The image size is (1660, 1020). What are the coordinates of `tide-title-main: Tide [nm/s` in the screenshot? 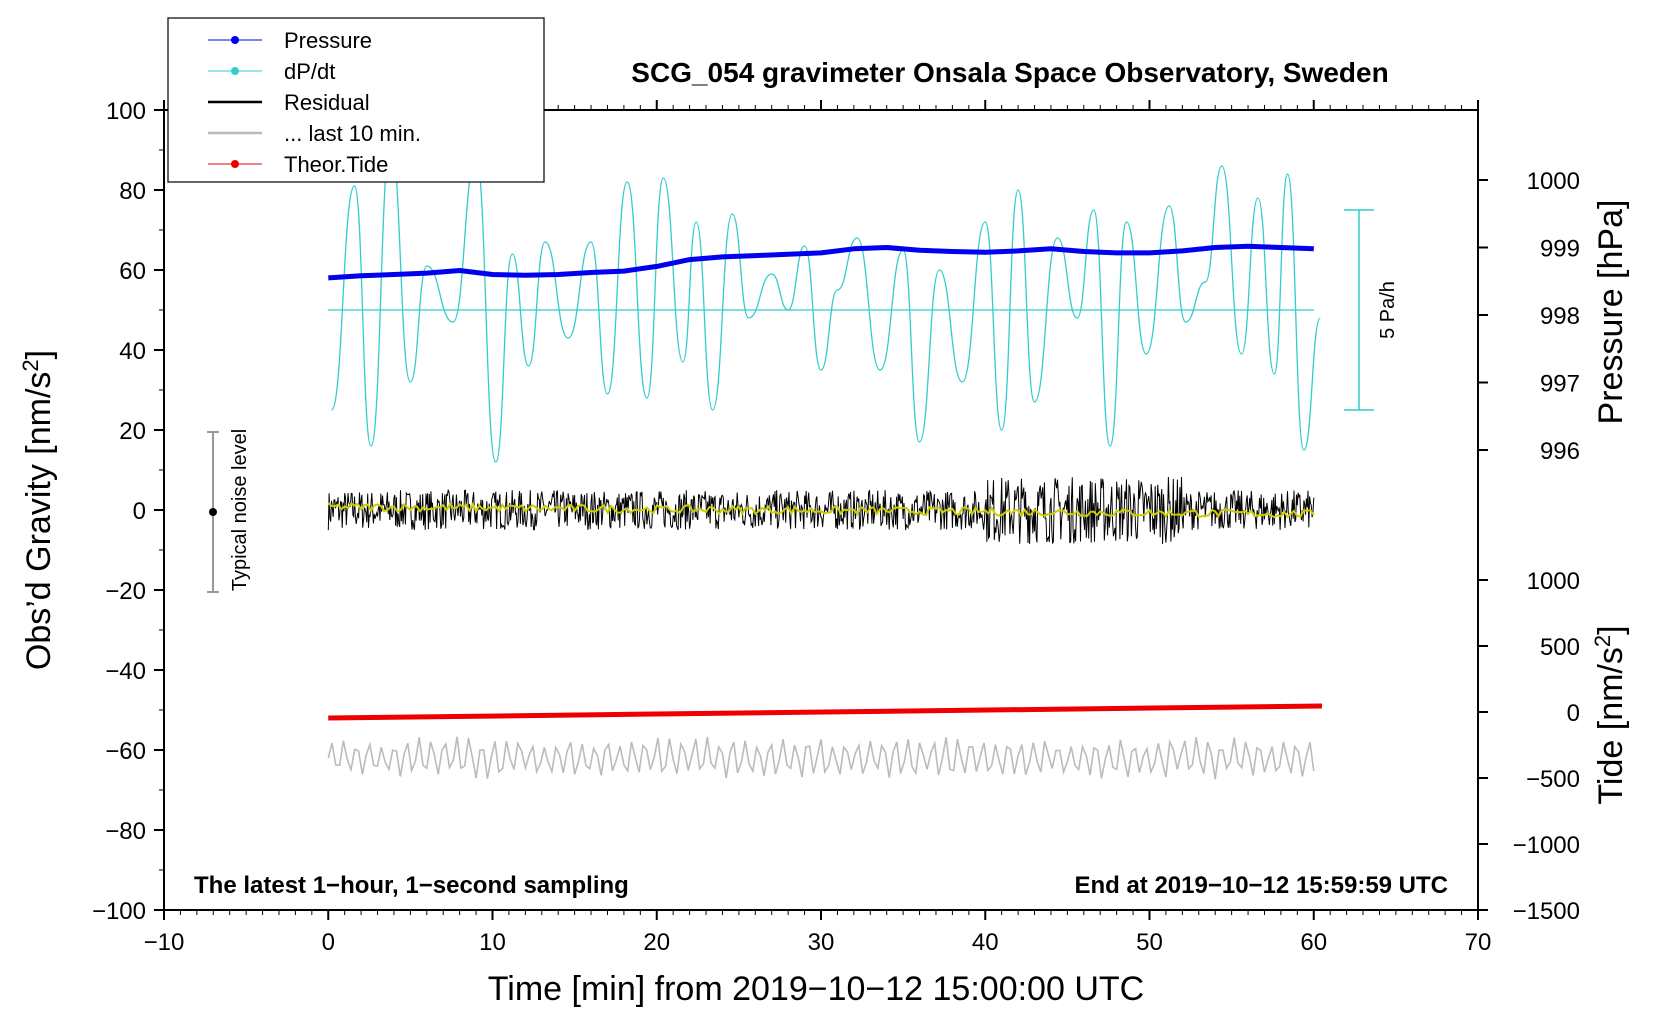 It's located at (1611, 725).